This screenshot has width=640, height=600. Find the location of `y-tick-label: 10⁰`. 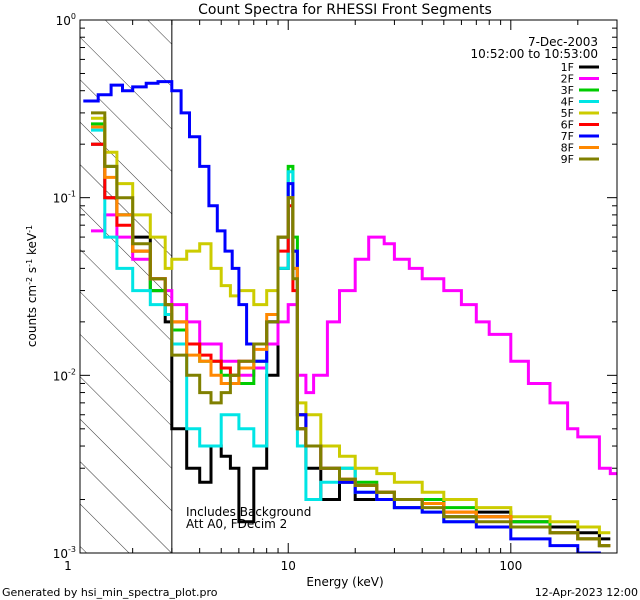

y-tick-label: 10⁰ is located at coordinates (66, 20).